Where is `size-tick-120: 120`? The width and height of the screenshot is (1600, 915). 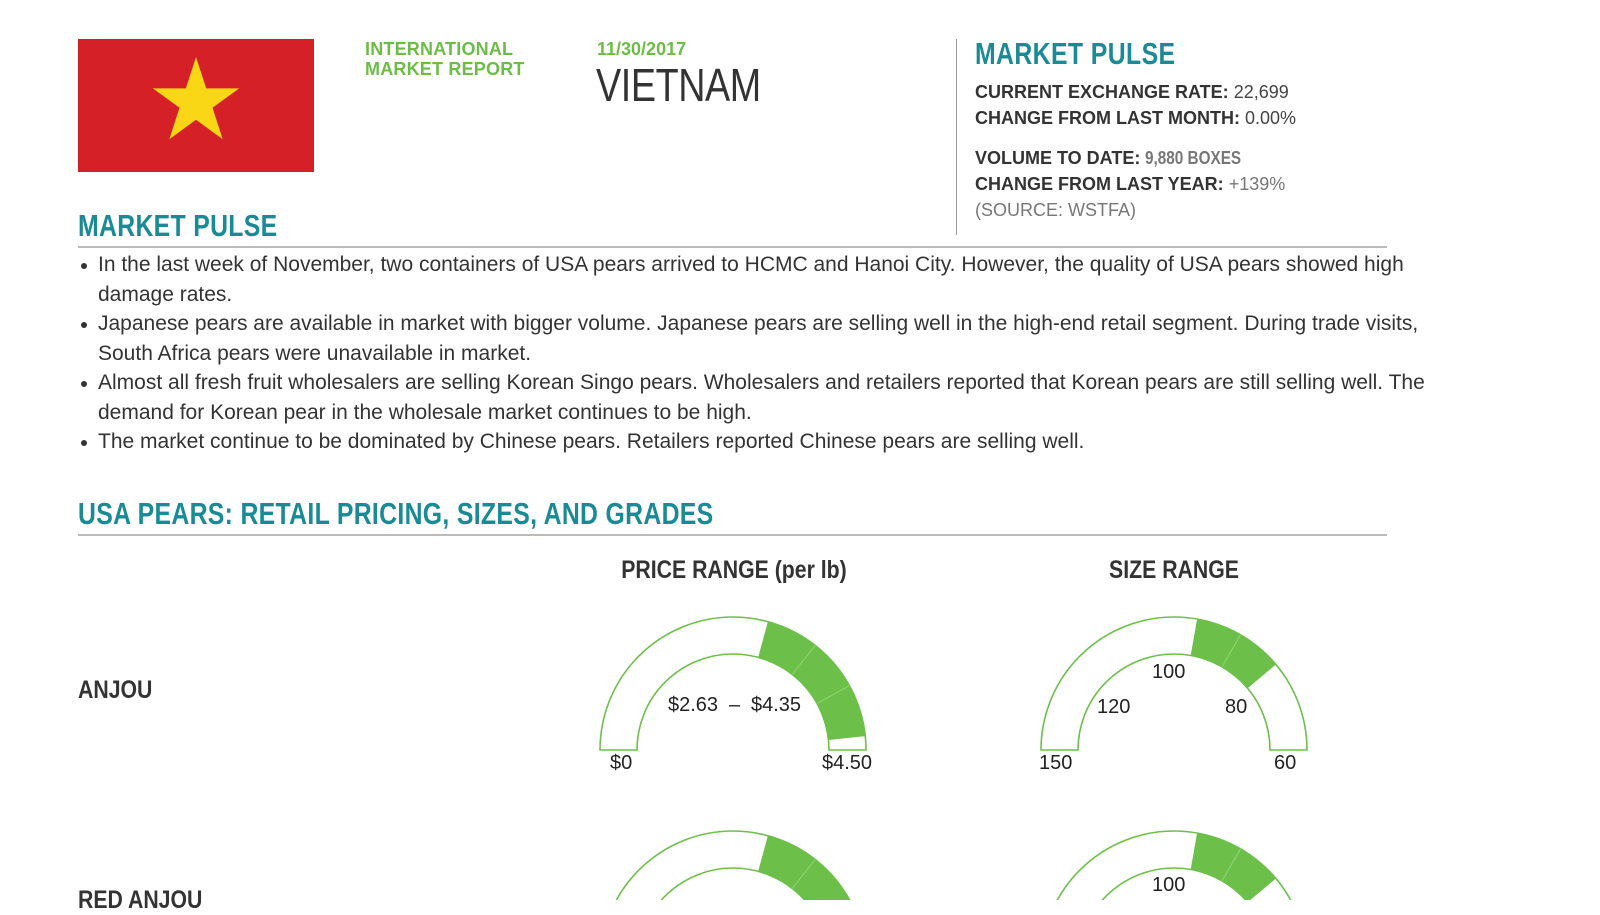 size-tick-120: 120 is located at coordinates (1113, 707).